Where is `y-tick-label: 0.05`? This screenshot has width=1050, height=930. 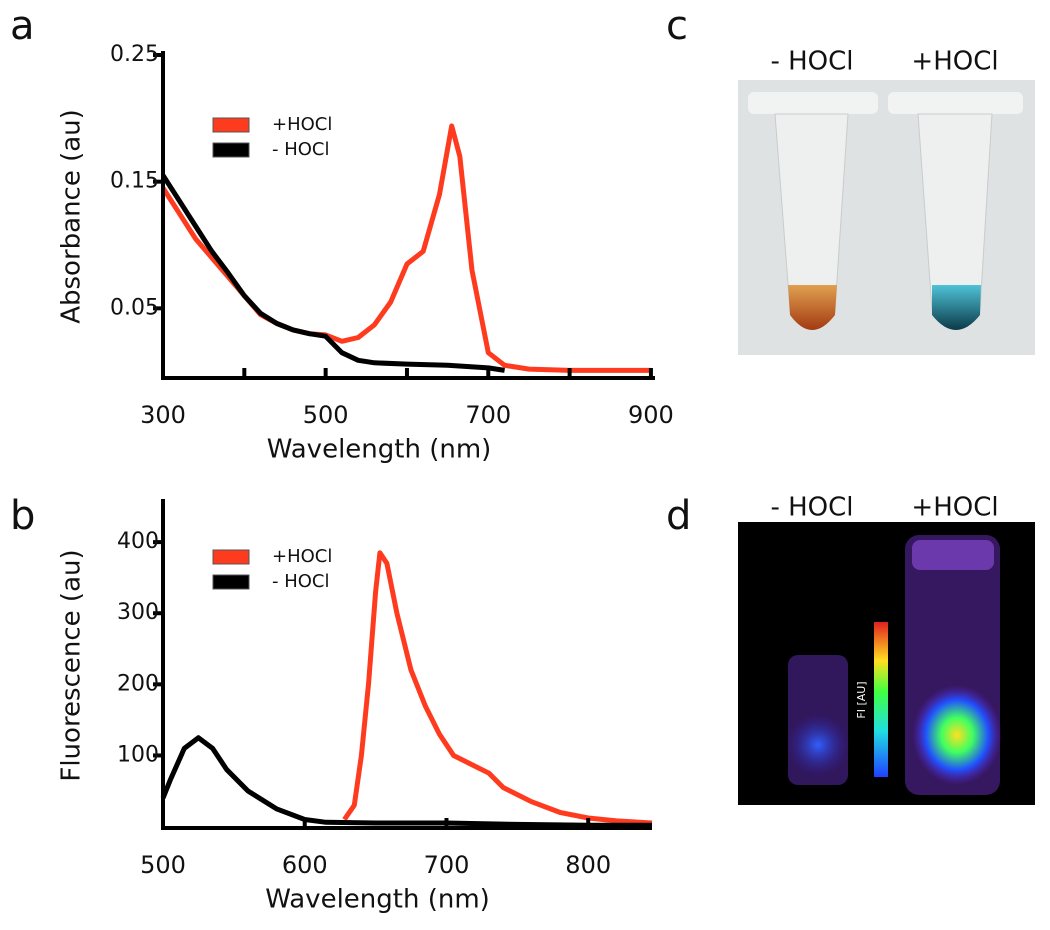 y-tick-label: 0.05 is located at coordinates (134, 307).